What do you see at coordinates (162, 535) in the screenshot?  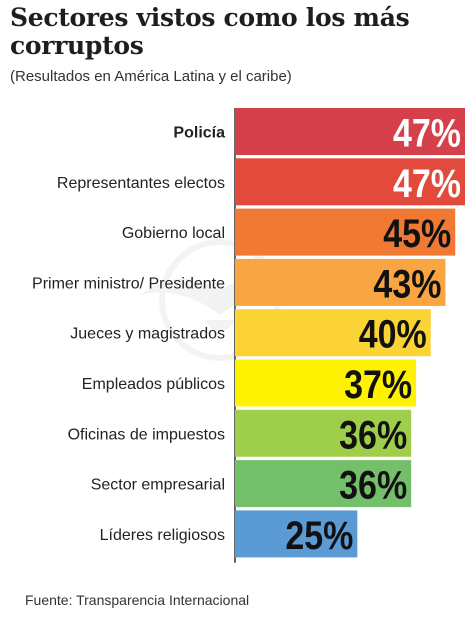 I see `category-label: Líderes religiosos` at bounding box center [162, 535].